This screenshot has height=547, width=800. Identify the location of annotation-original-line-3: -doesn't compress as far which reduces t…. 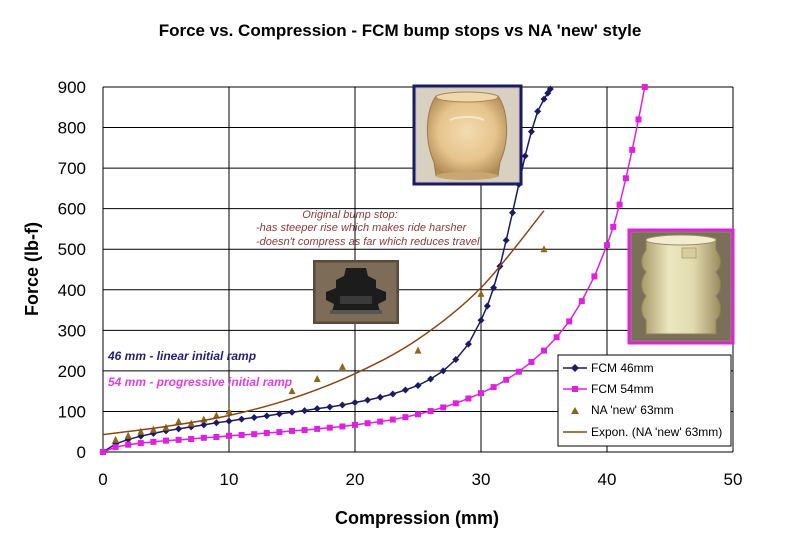
(368, 242).